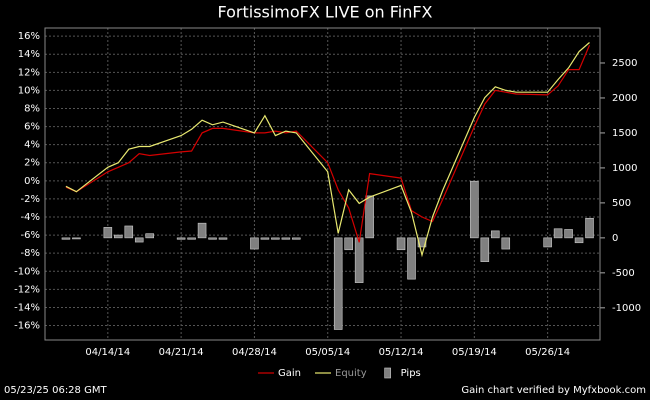 Image resolution: width=650 pixels, height=400 pixels. Describe the element at coordinates (30, 199) in the screenshot. I see `y-tick-label: -2%` at that location.